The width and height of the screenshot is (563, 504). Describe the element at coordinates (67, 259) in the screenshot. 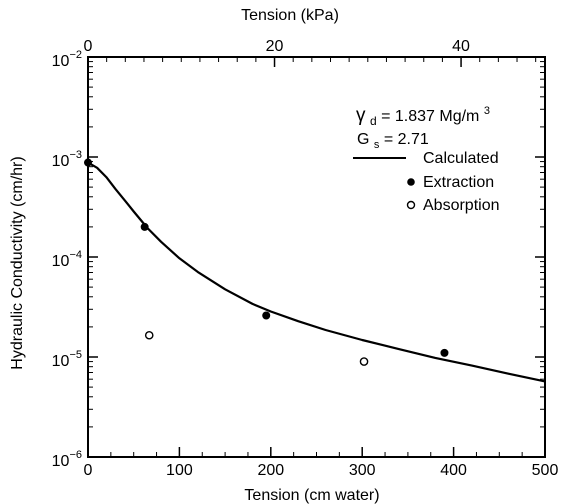

I see `y-tick-label: 10⁻⁴` at that location.